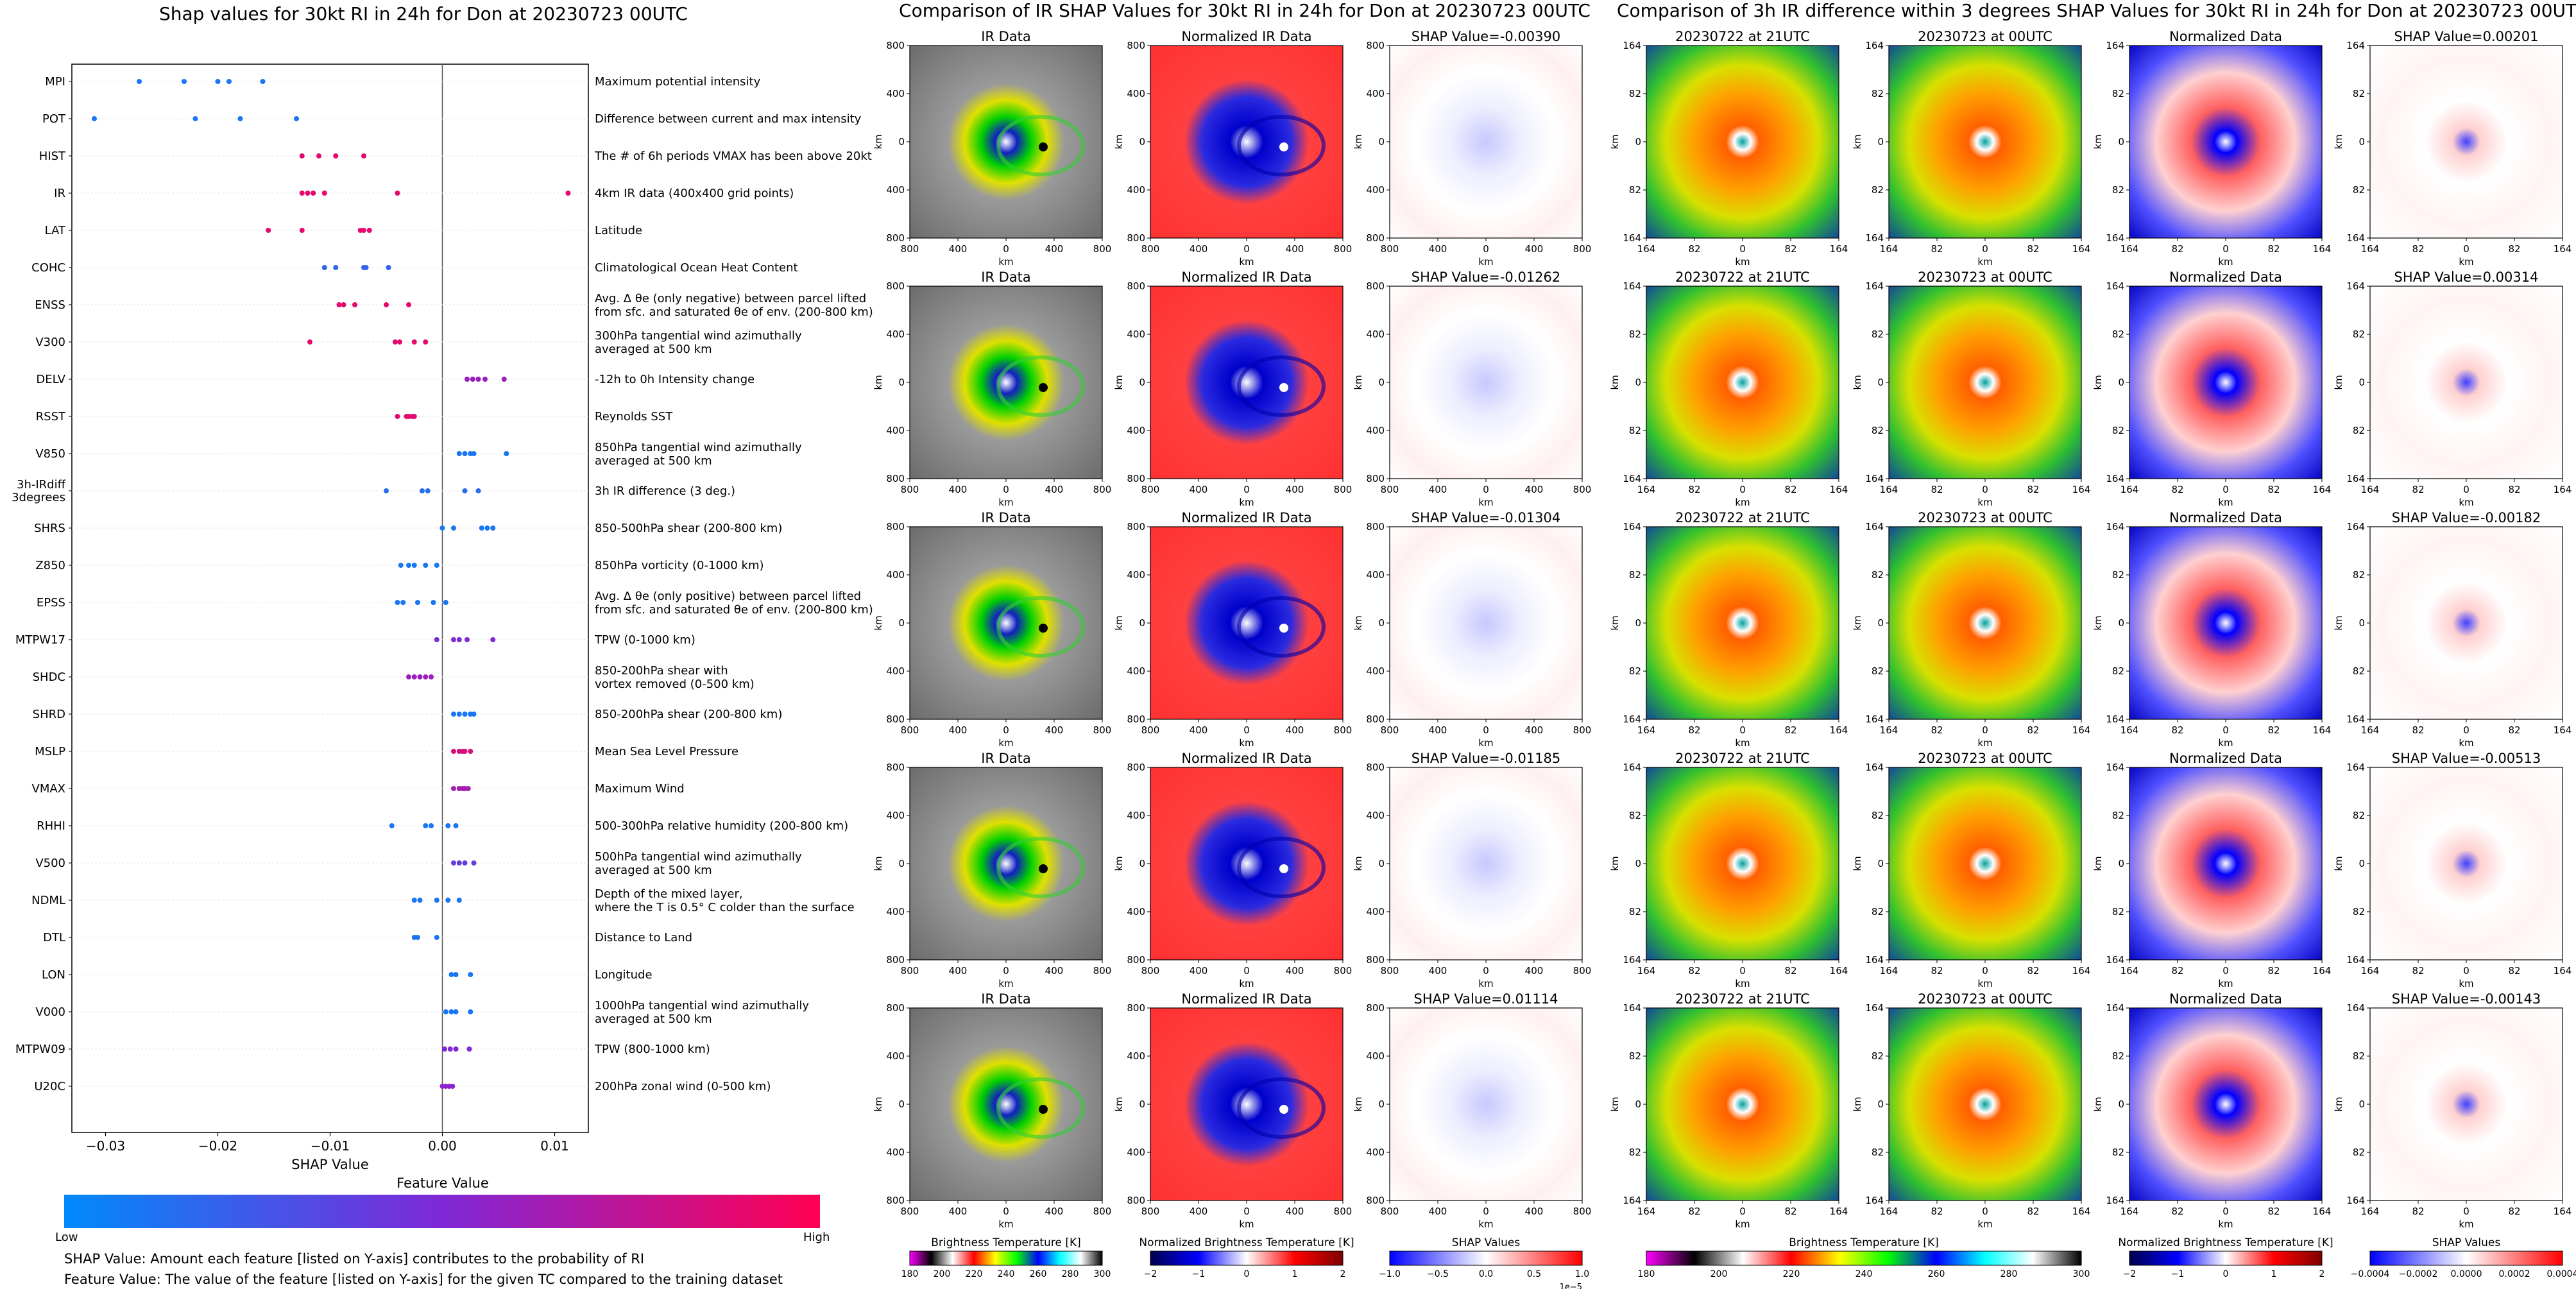 The image size is (2576, 1289). What do you see at coordinates (49, 789) in the screenshot?
I see `feature-name-label: VMAX` at bounding box center [49, 789].